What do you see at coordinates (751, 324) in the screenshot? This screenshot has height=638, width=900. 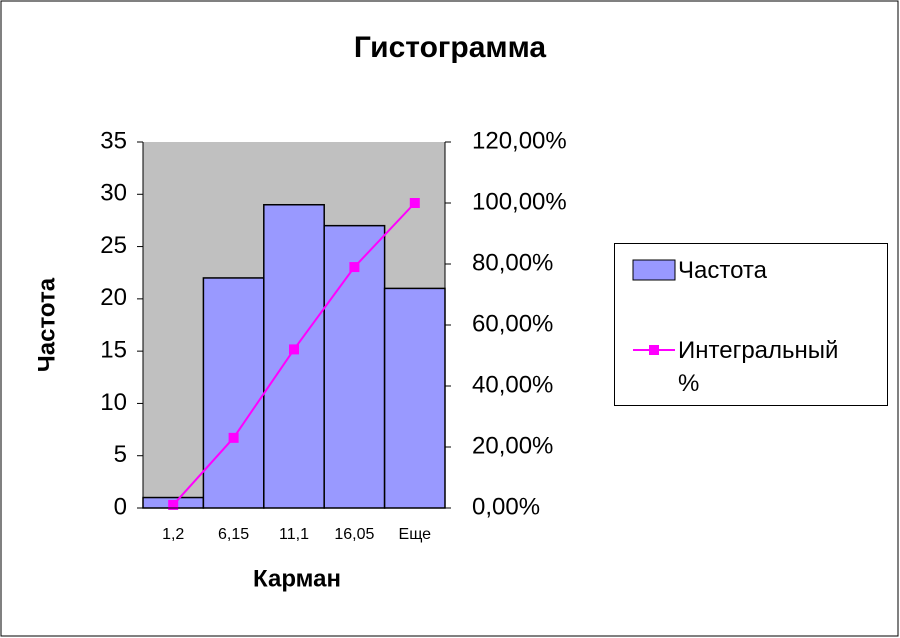 I see `legend: Частота Интегральный %` at bounding box center [751, 324].